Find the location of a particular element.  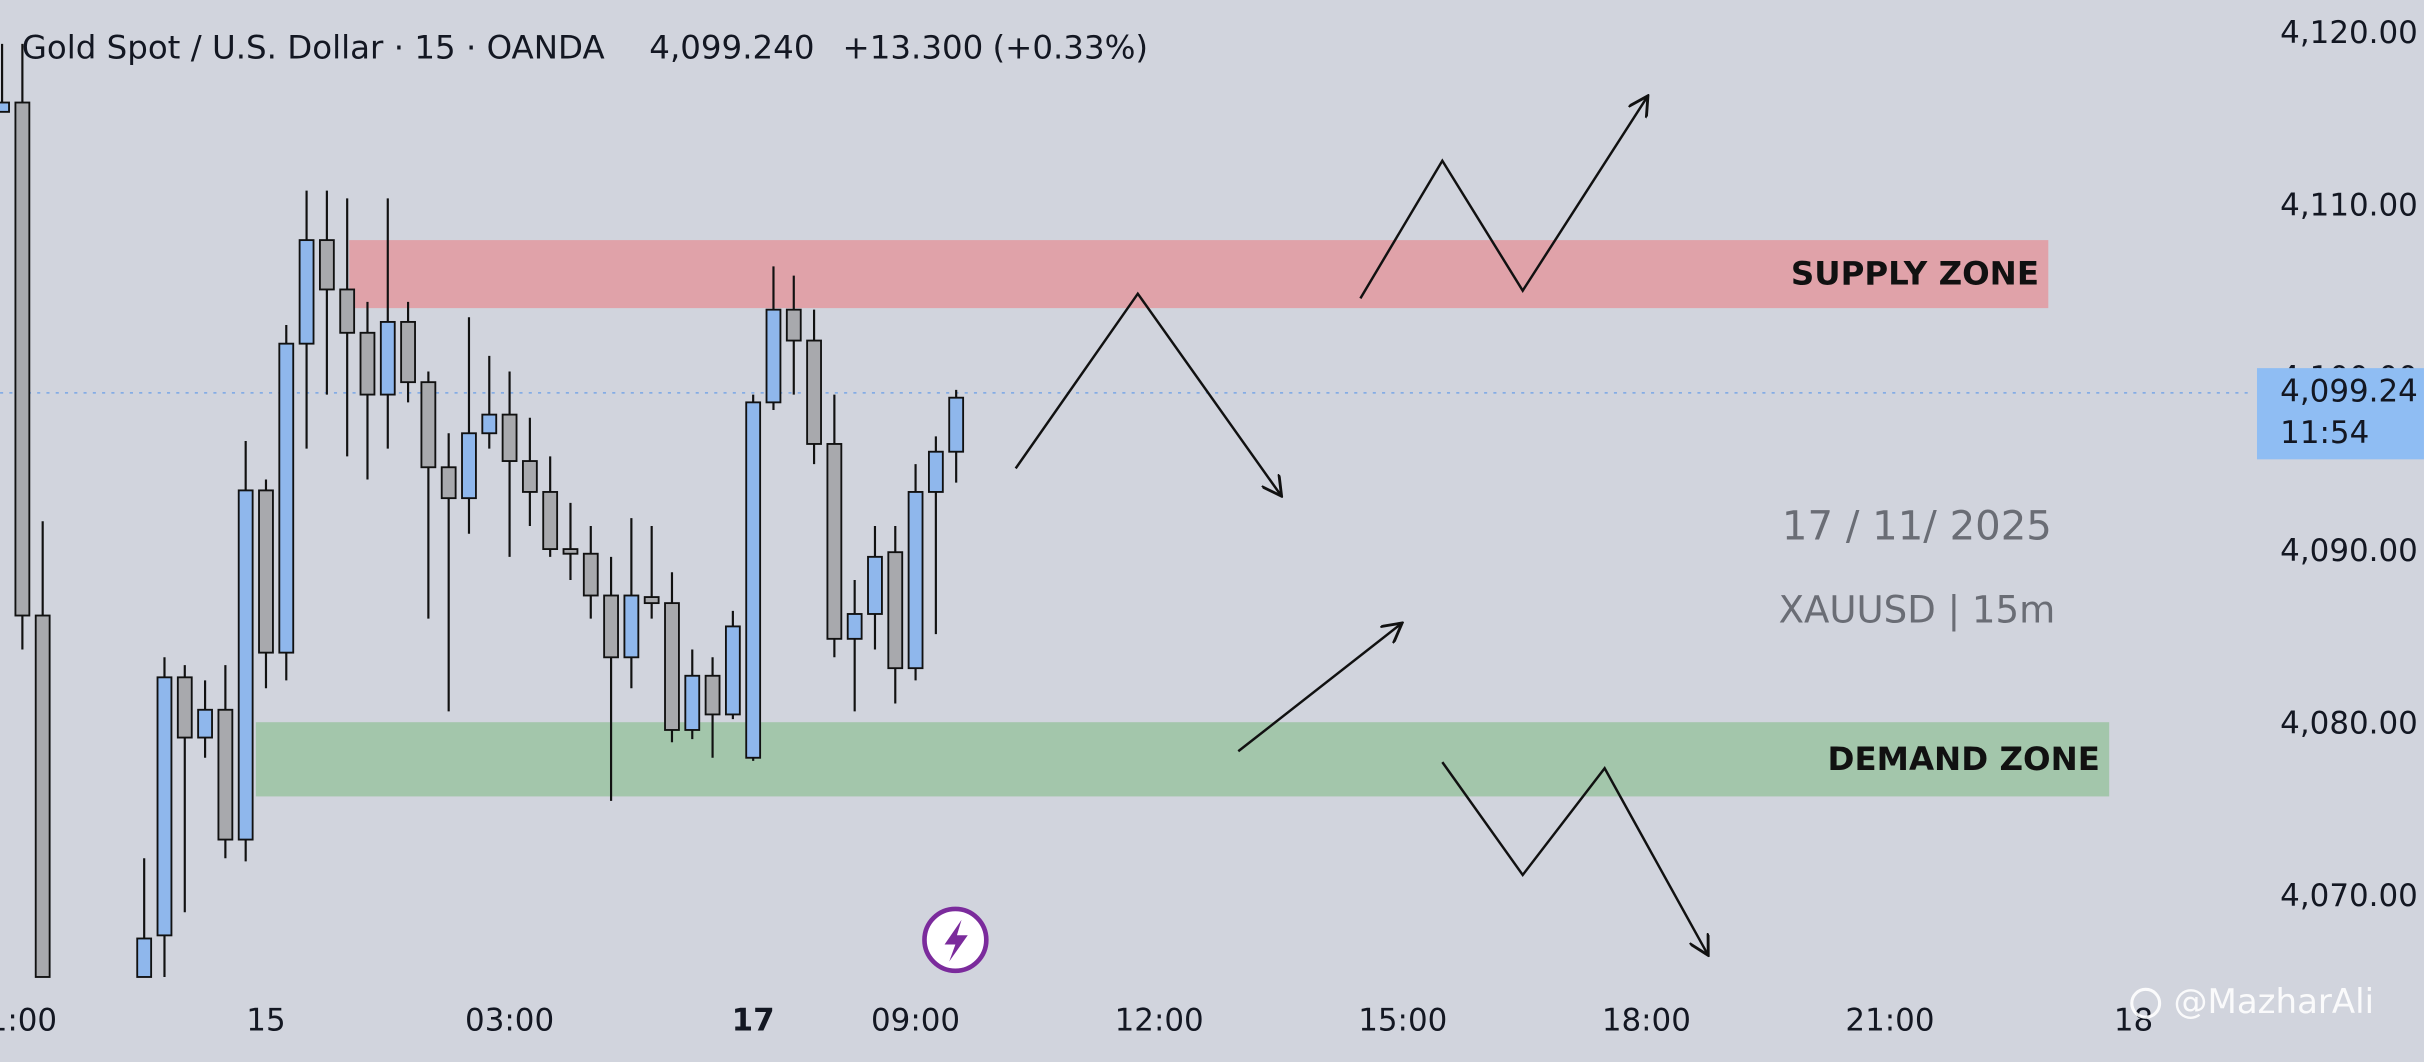

icon-bolt is located at coordinates (956, 940).